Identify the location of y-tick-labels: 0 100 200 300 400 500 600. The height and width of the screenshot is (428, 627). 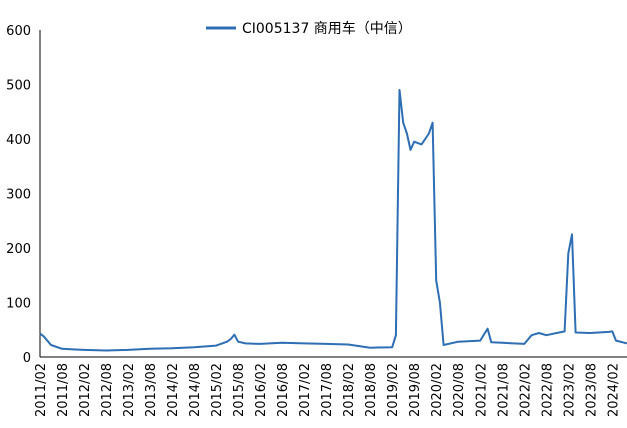
(18, 195).